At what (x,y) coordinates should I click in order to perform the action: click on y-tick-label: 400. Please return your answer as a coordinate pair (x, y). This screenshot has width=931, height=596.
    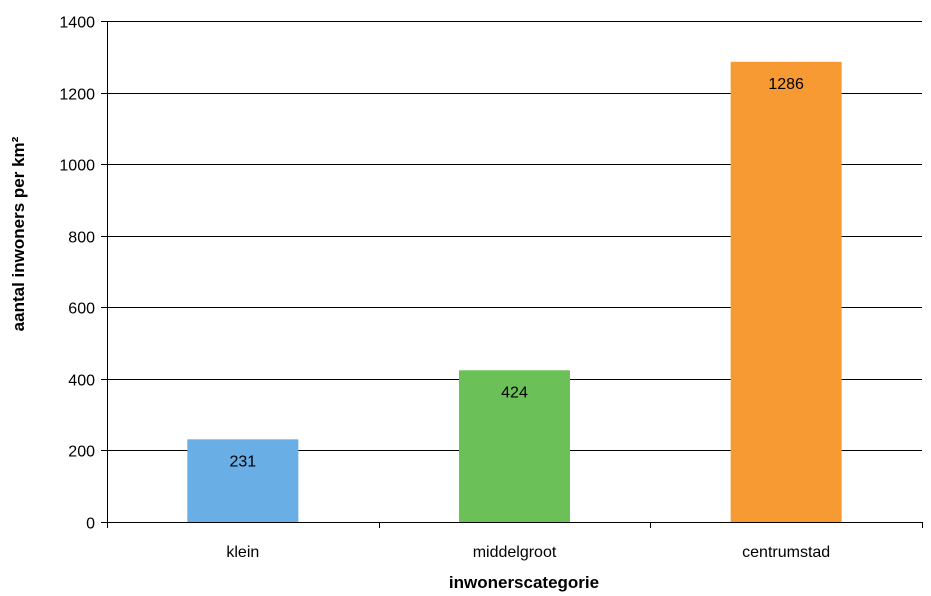
    Looking at the image, I should click on (81, 381).